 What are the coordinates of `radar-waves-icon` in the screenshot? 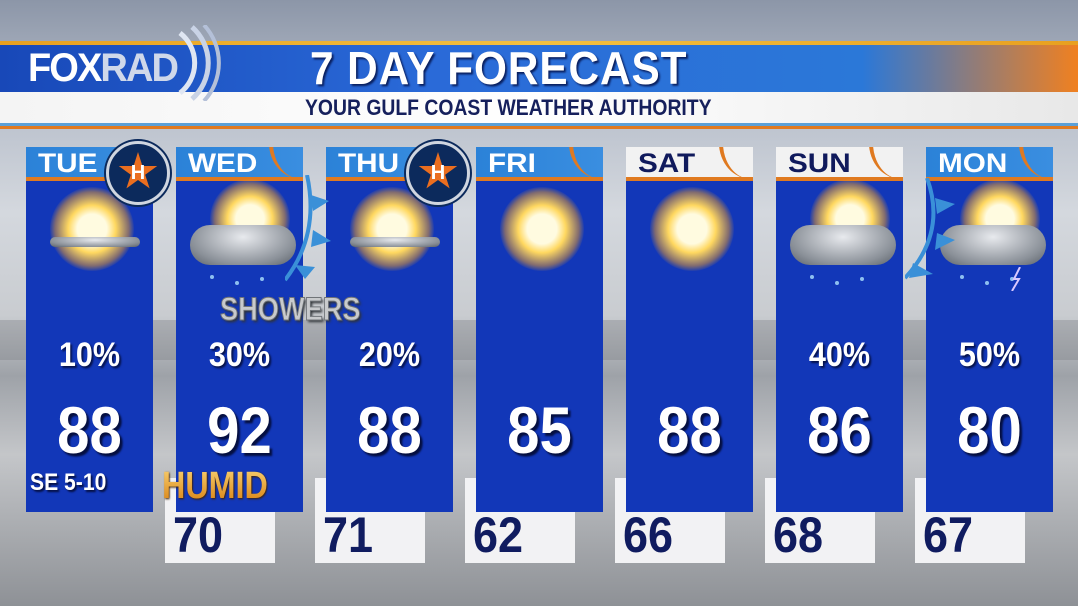 It's located at (199, 63).